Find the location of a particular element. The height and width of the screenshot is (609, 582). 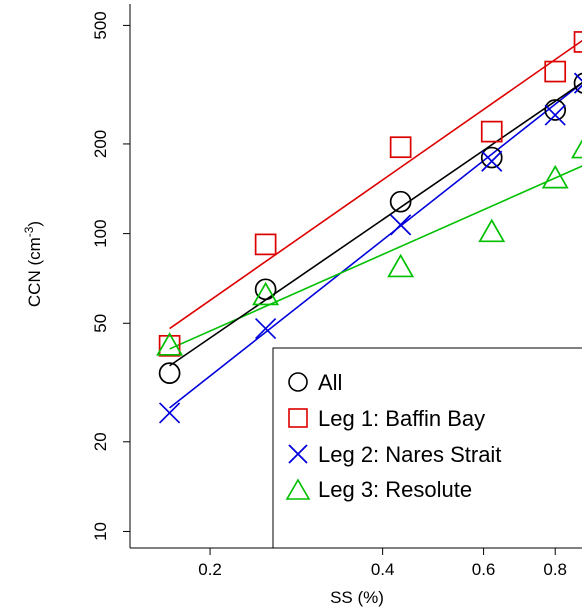

legend-marker-square is located at coordinates (298, 418).